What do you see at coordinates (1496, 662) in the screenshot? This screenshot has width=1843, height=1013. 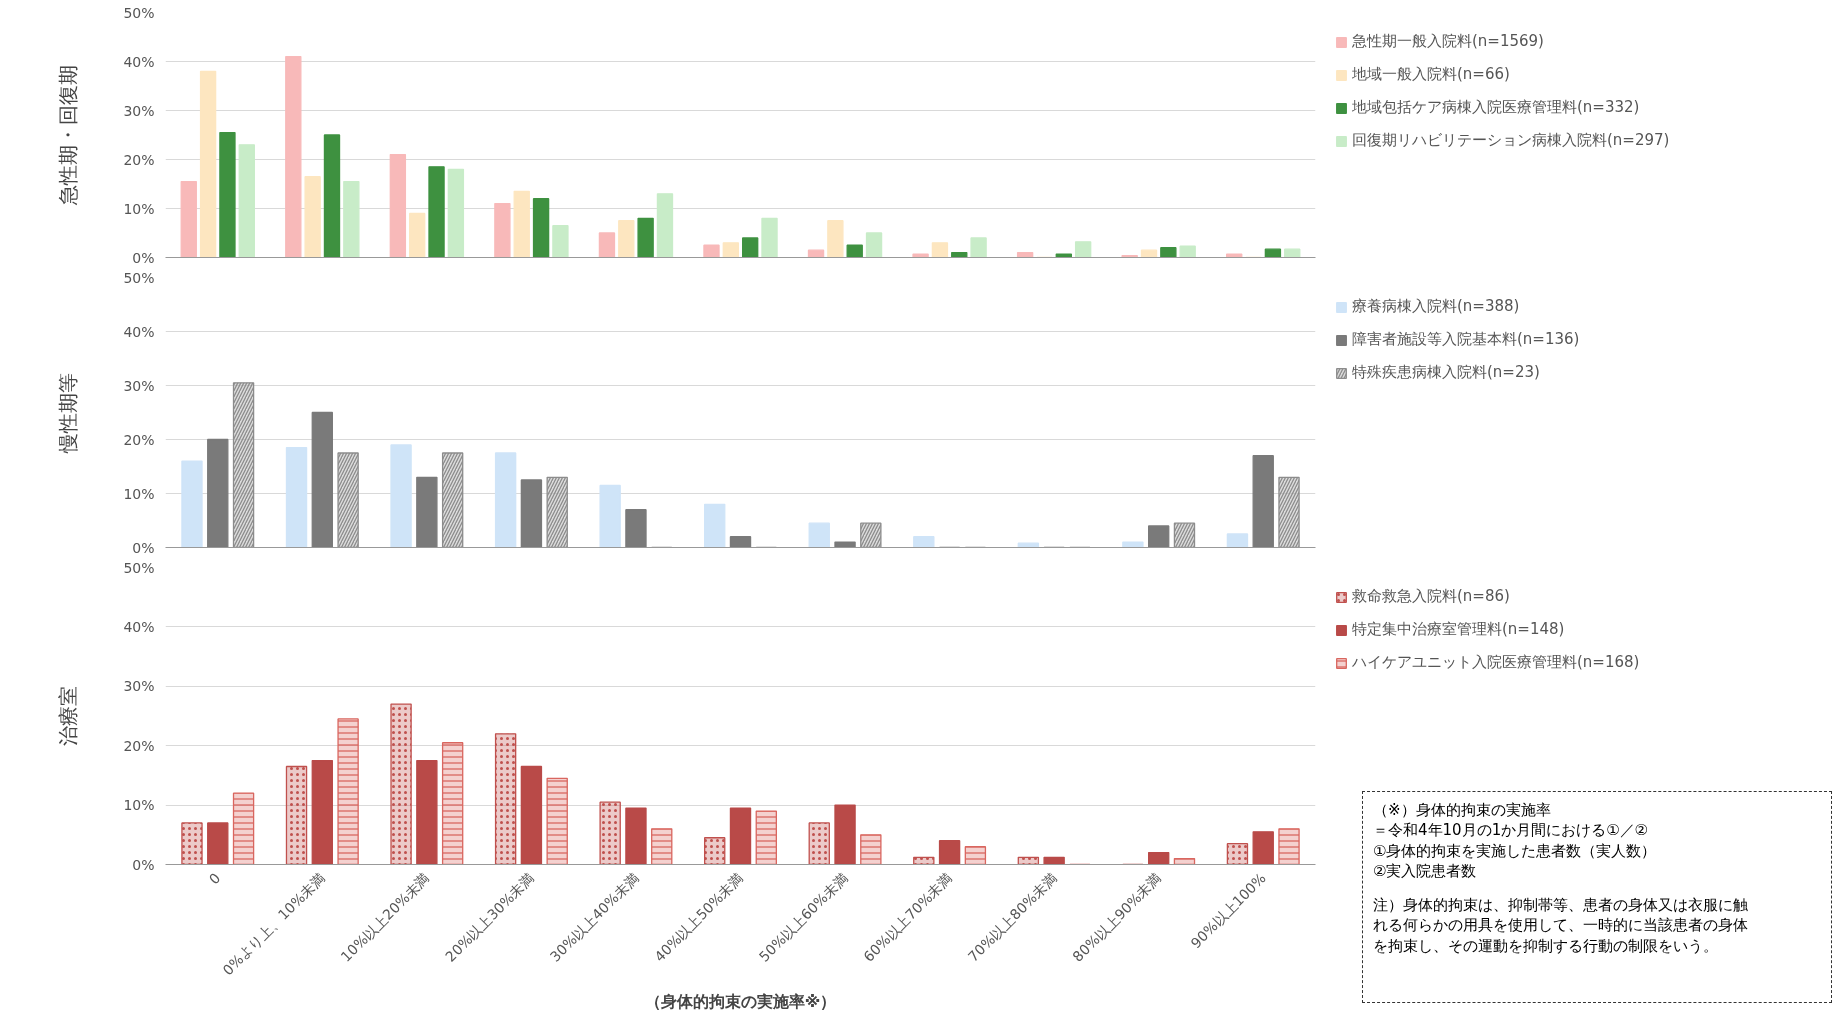 I see `legend-label: ハイケアユニット入院医療管理料(n=168)` at bounding box center [1496, 662].